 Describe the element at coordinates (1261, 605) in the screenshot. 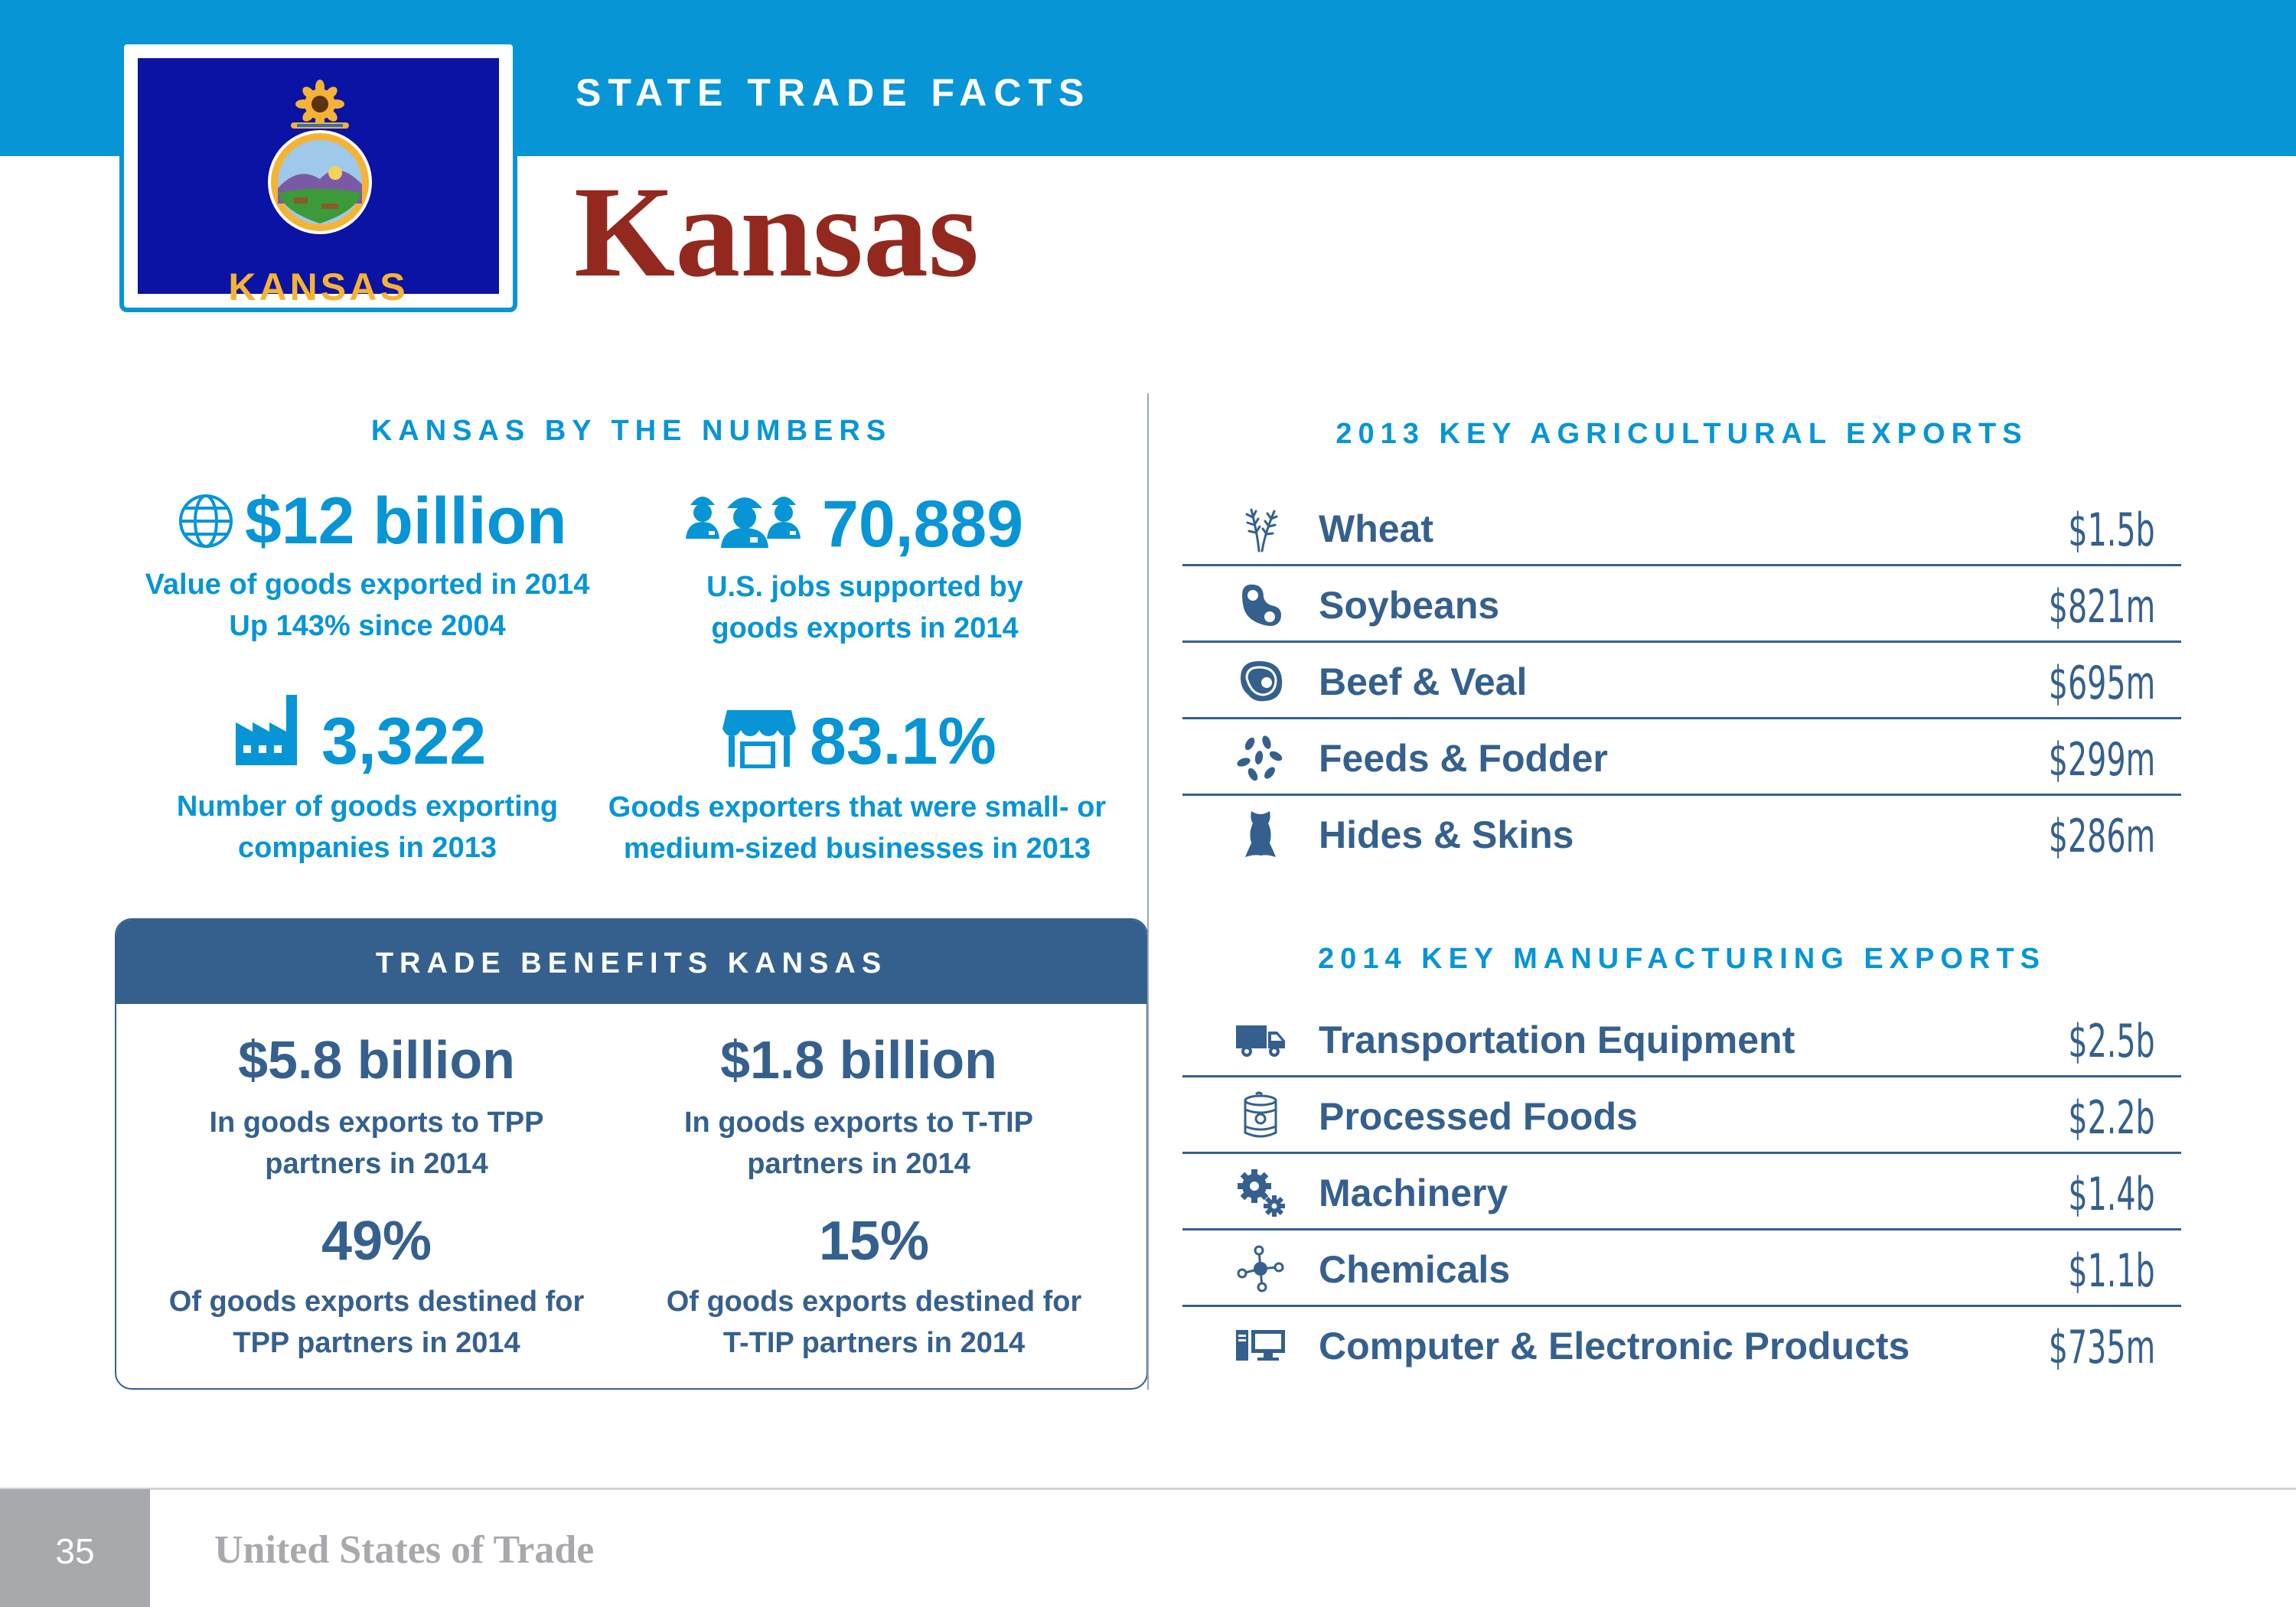

I see `soybean-icon` at that location.